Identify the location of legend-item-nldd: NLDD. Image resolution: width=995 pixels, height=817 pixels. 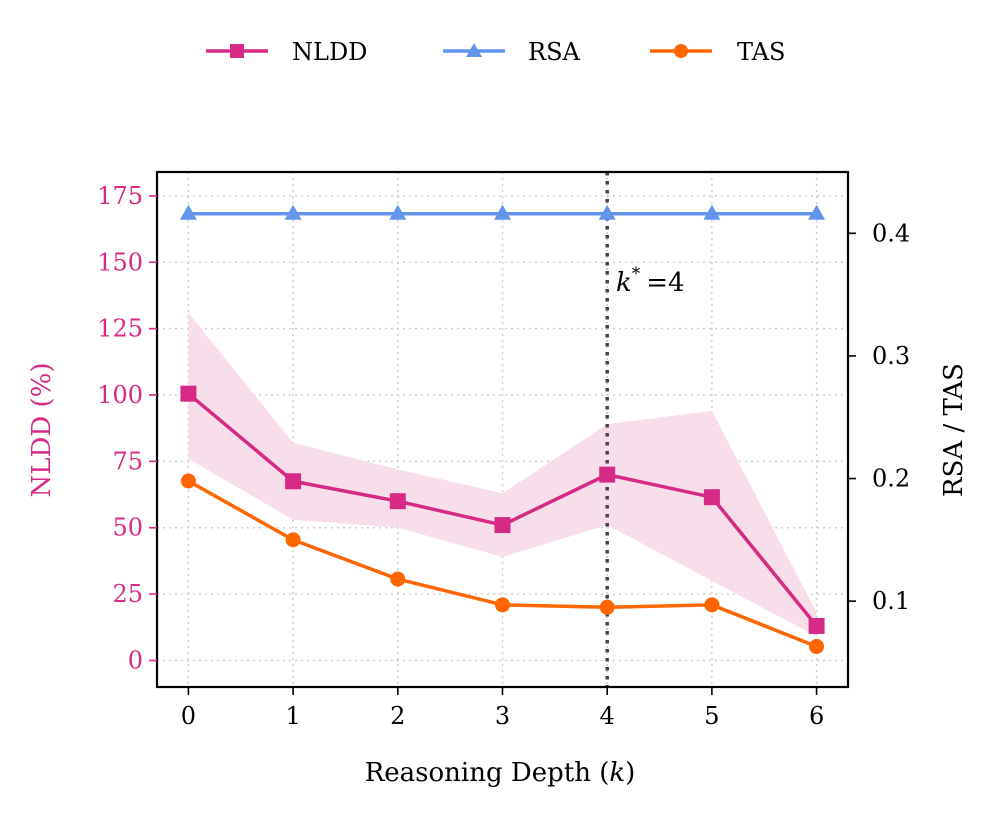
(286, 52).